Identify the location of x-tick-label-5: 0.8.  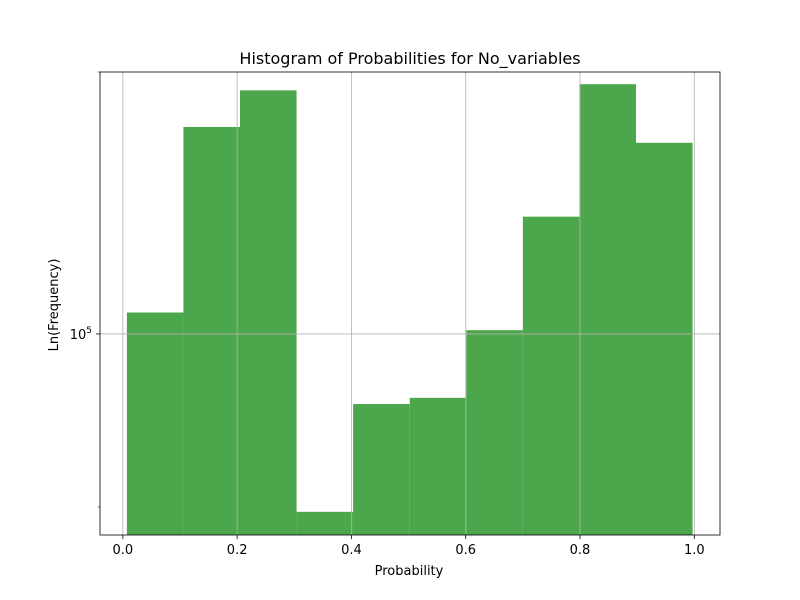
(580, 550).